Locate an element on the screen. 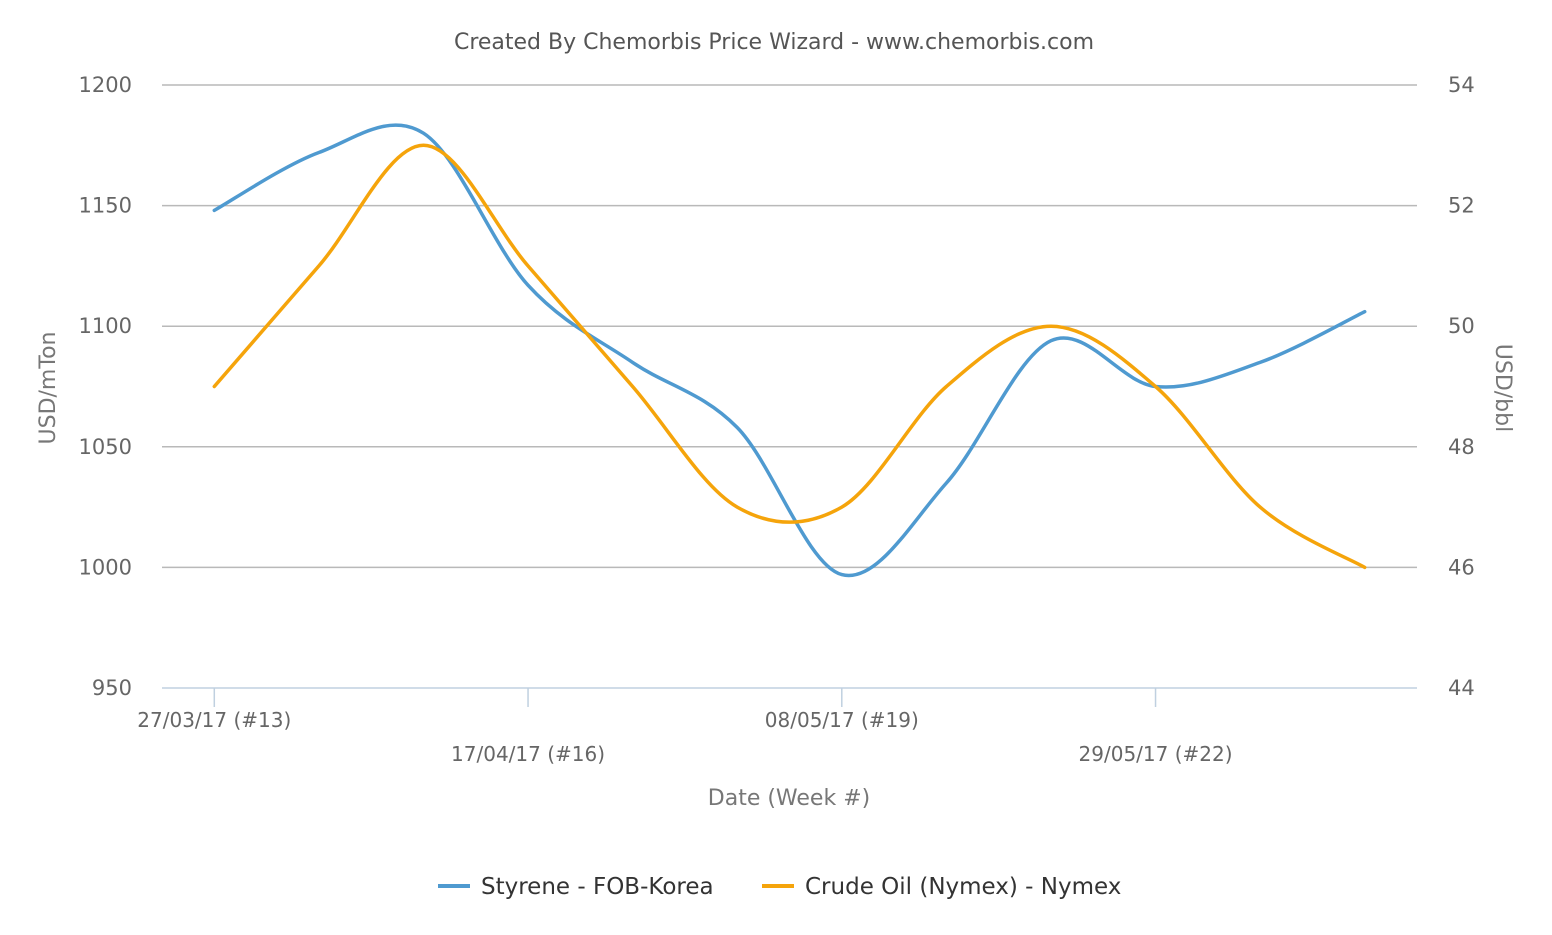  right-y-tick-label: 54 is located at coordinates (1461, 85).